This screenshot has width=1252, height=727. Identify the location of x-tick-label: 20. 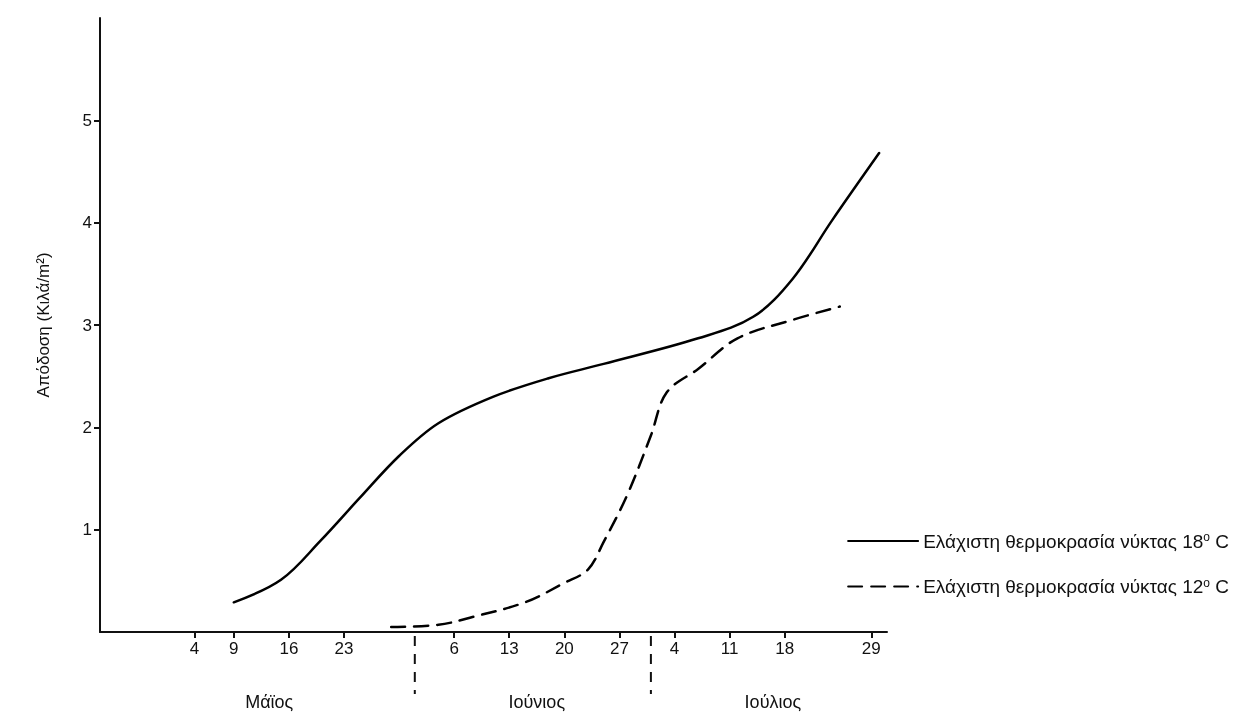
(564, 648).